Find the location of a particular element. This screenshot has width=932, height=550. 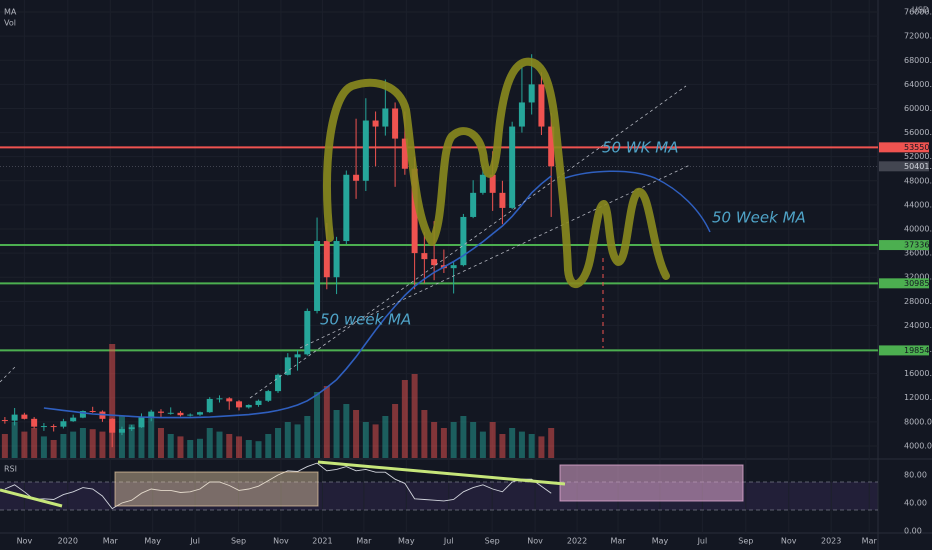

rsi-label: RSI is located at coordinates (10, 469).